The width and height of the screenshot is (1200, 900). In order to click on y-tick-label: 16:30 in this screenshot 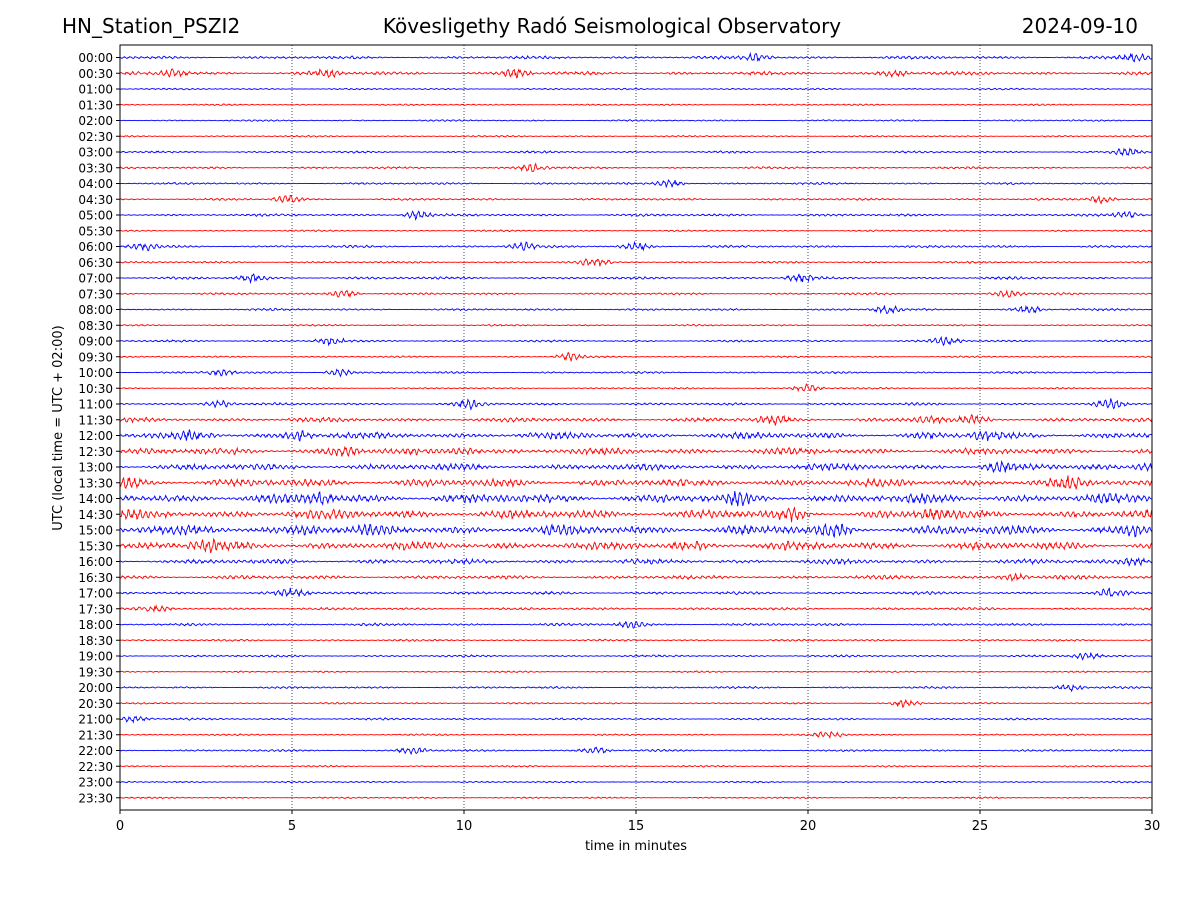, I will do `click(95, 578)`.